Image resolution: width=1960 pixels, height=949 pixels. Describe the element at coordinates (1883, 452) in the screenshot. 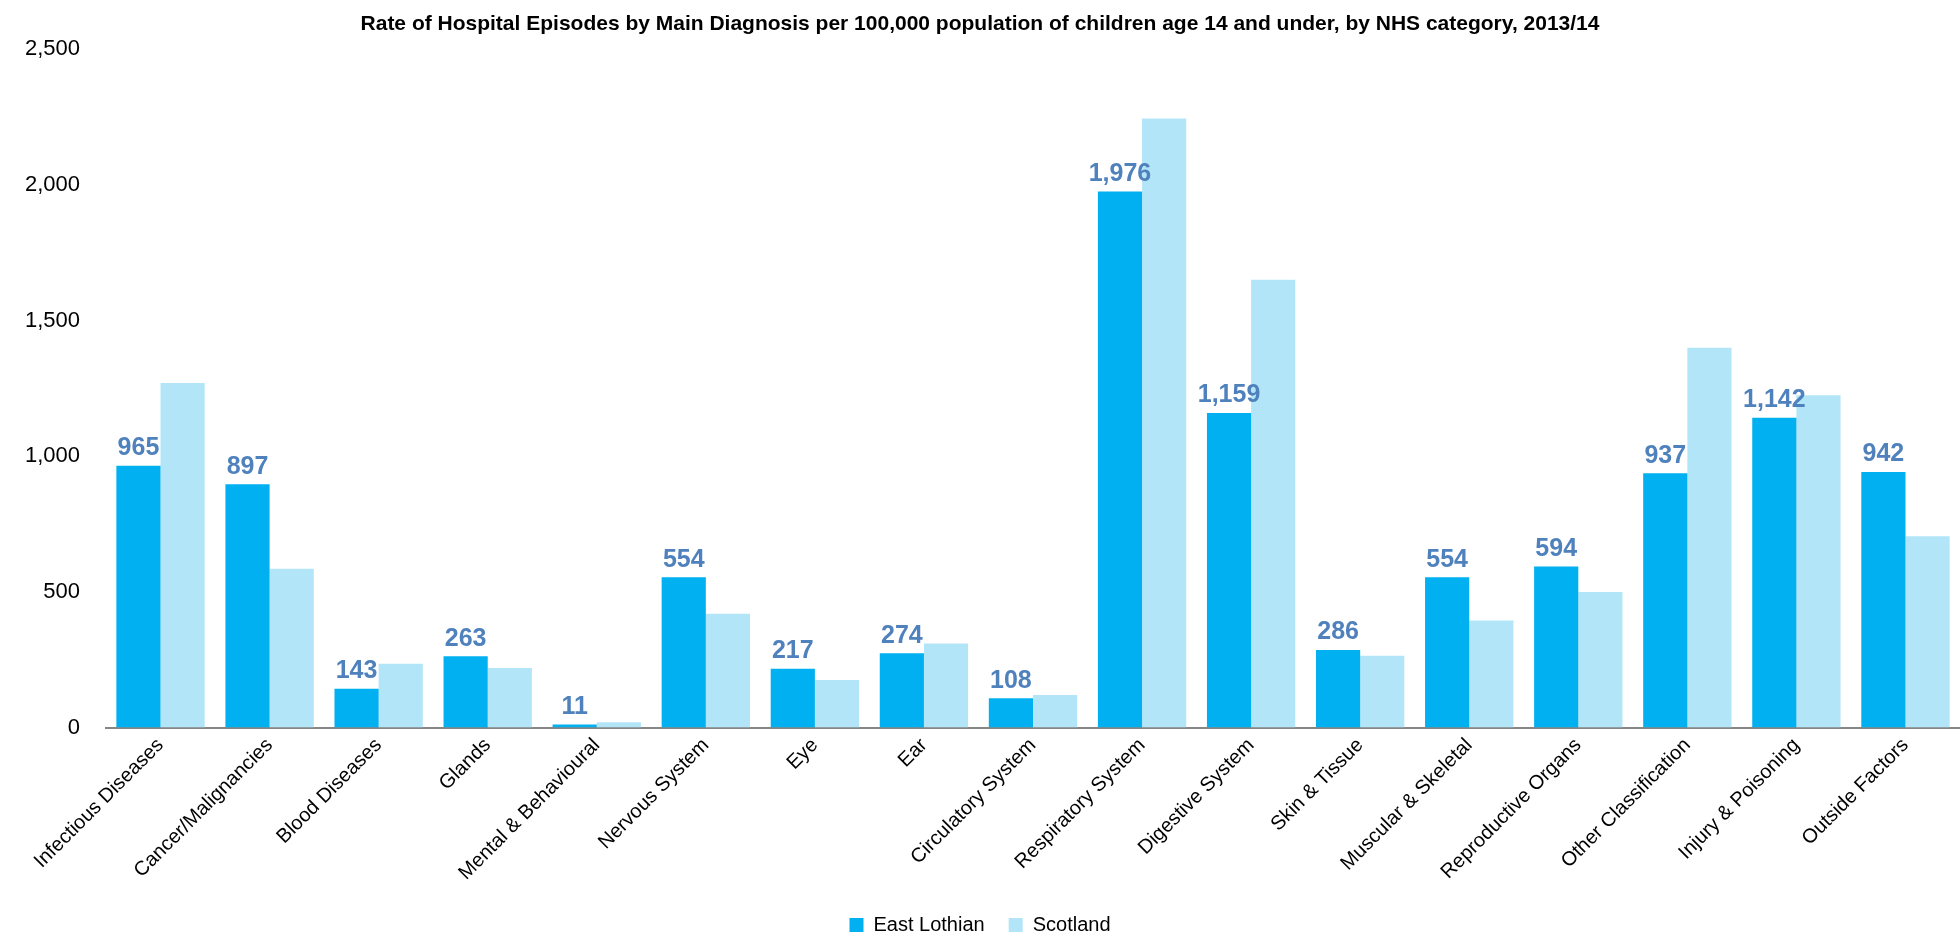

I see `data-label: 942` at that location.